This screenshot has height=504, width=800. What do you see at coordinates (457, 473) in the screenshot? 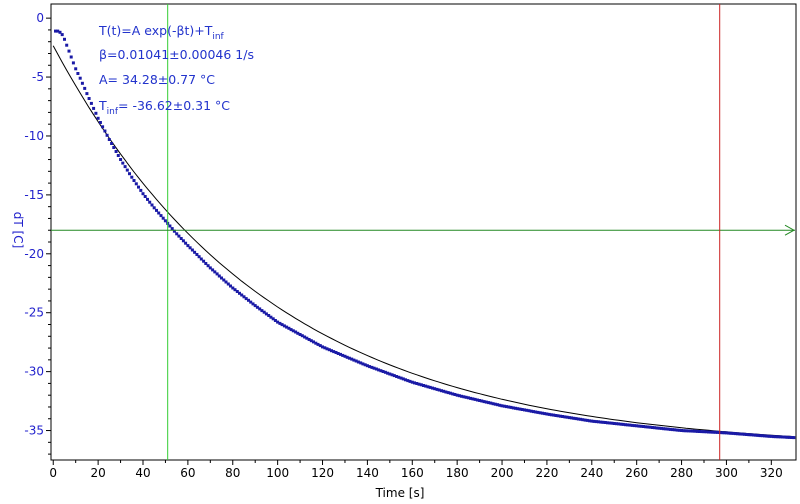
I see `x-tick-label: 180` at bounding box center [457, 473].